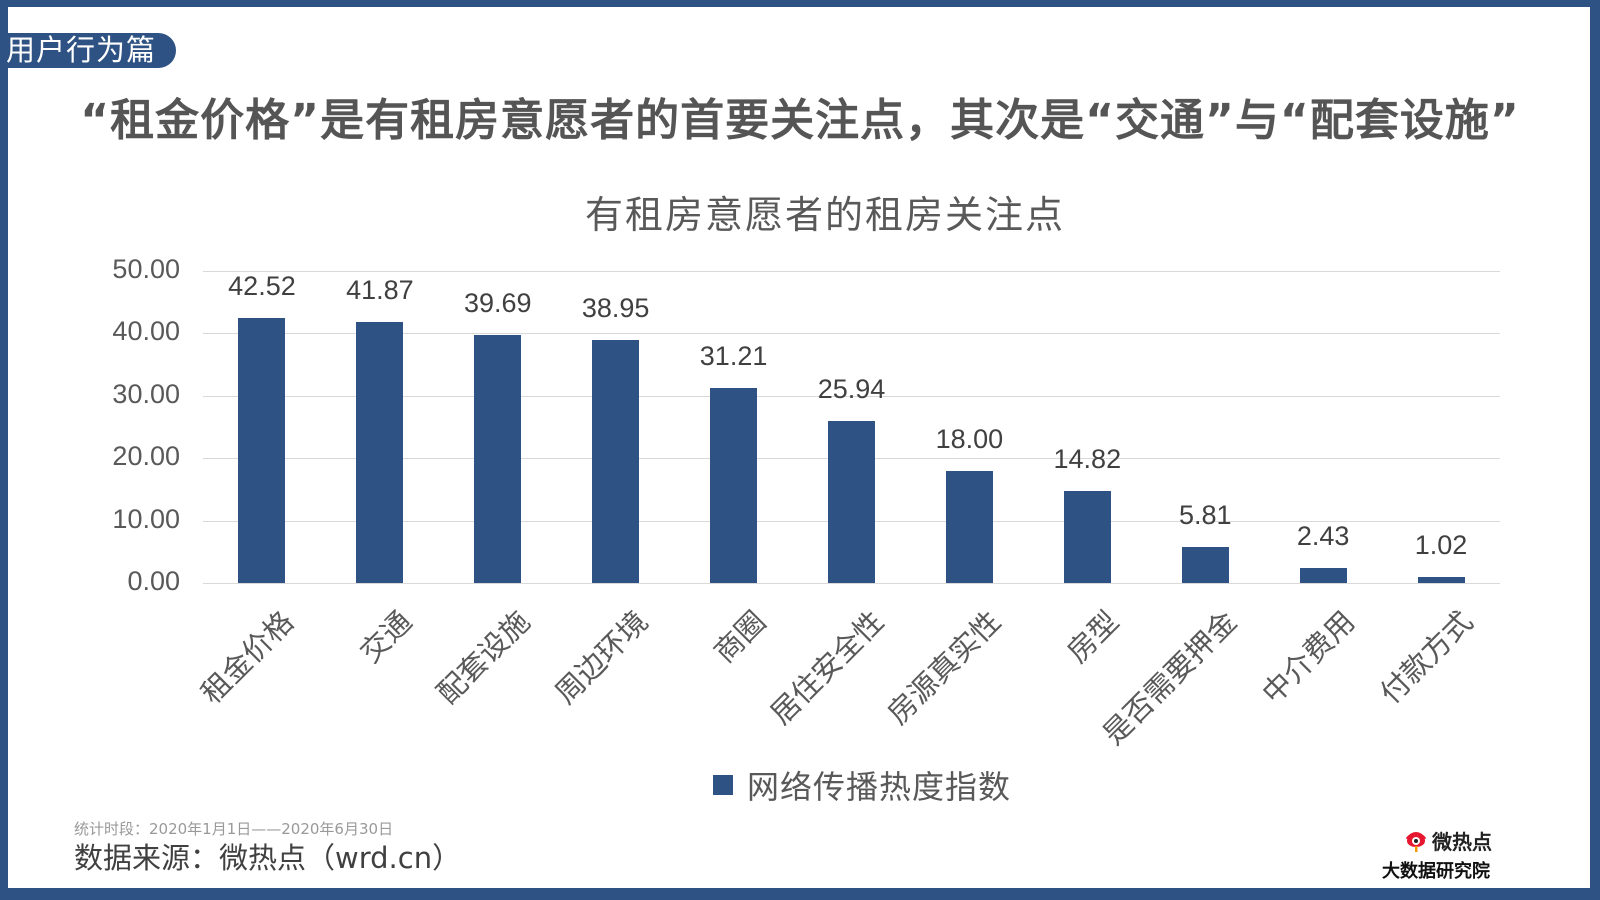  I want to click on legend-label: 网络传播热度指数, so click(879, 787).